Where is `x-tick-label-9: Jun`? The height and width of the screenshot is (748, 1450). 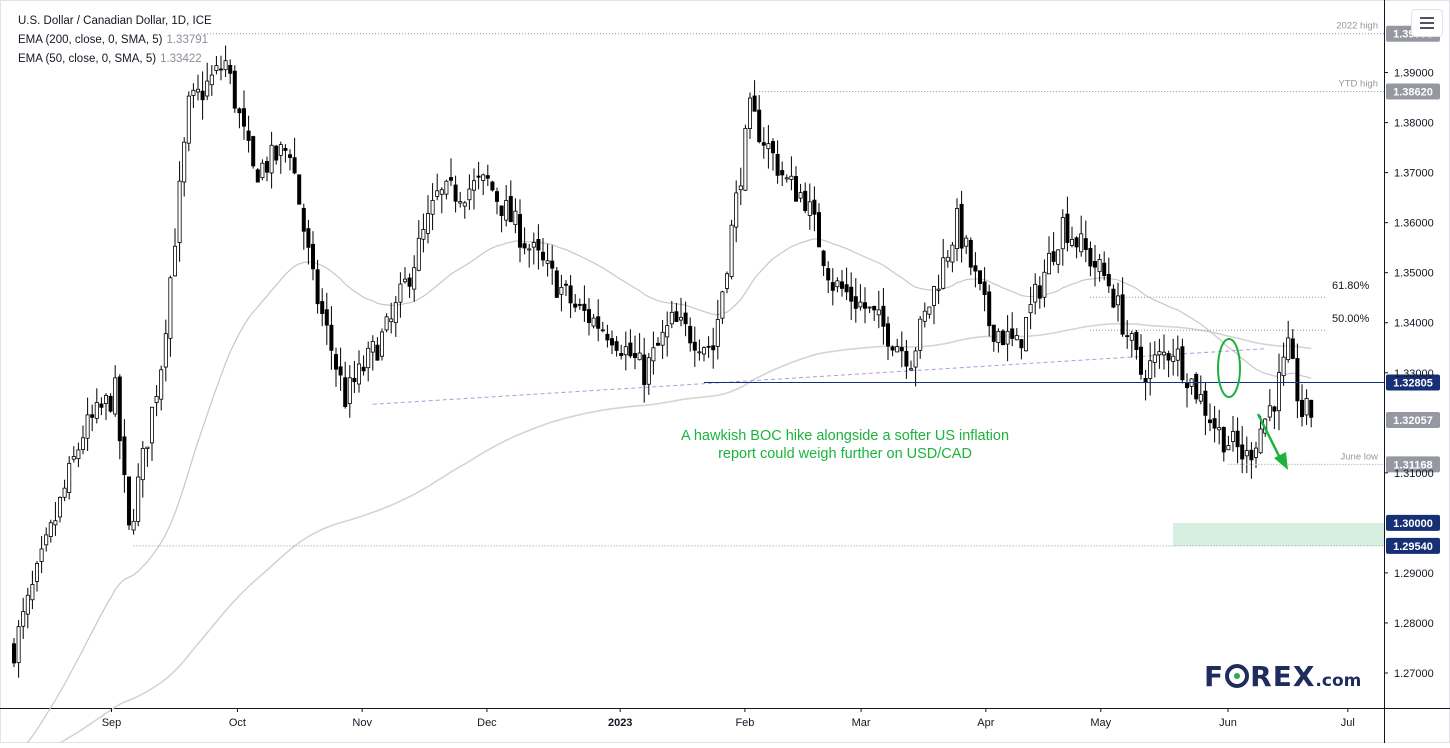
x-tick-label-9: Jun is located at coordinates (1228, 723).